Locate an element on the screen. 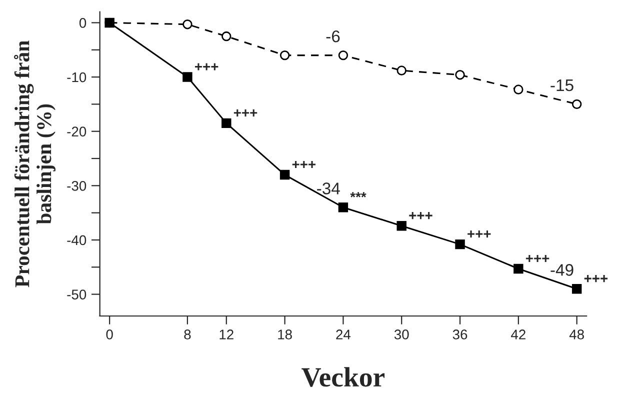 This screenshot has width=624, height=395. data-label: -34 is located at coordinates (328, 188).